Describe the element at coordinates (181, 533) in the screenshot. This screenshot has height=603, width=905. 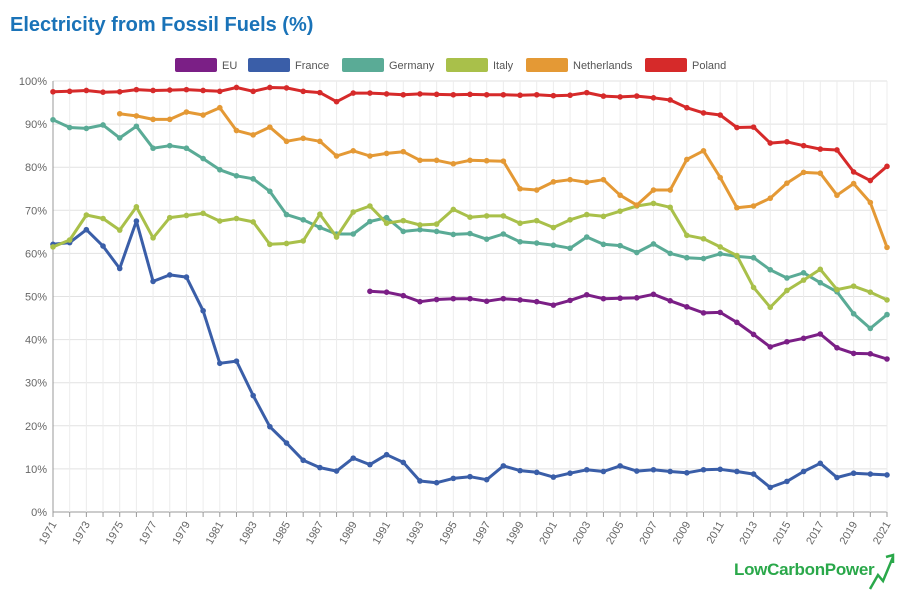
I see `x-tick-label: 1979` at that location.